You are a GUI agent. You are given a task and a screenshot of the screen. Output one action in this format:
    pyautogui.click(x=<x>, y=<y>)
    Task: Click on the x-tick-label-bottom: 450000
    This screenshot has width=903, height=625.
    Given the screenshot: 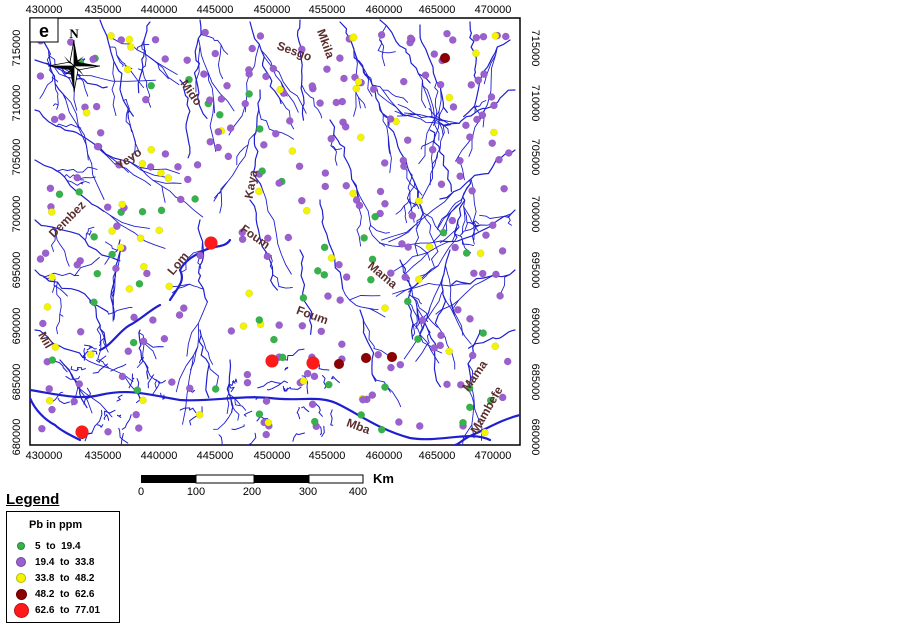 What is the action you would take?
    pyautogui.click(x=272, y=456)
    